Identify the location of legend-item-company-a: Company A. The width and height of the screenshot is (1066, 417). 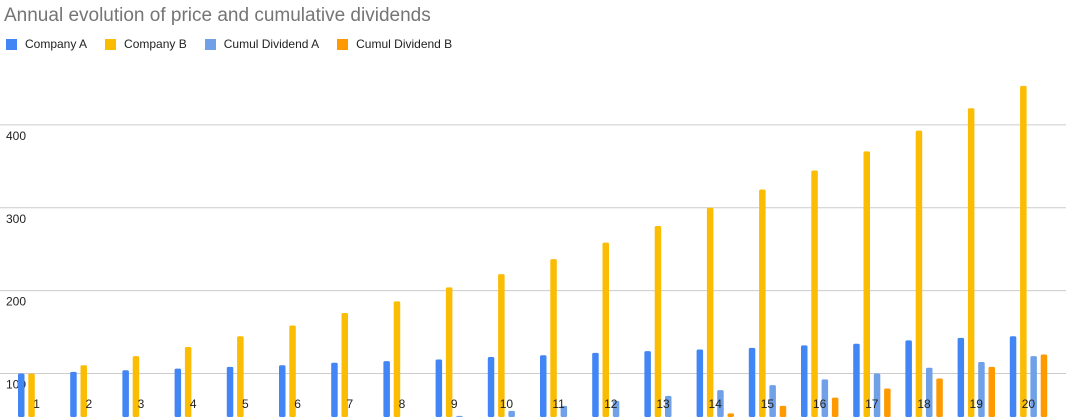
(46, 44).